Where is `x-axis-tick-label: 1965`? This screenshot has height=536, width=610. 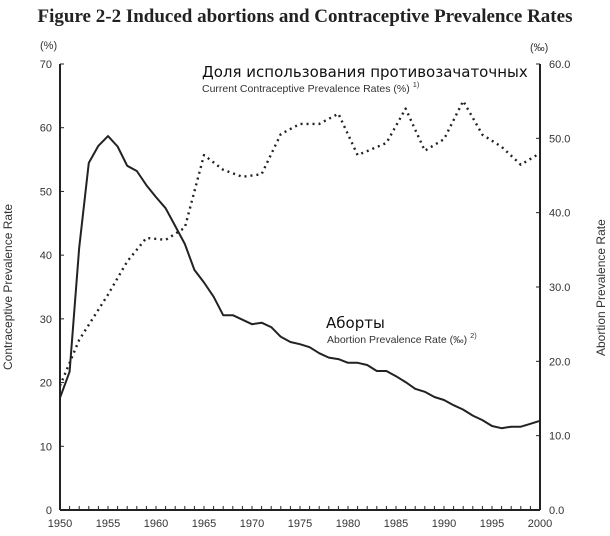 x-axis-tick-label: 1965 is located at coordinates (204, 524).